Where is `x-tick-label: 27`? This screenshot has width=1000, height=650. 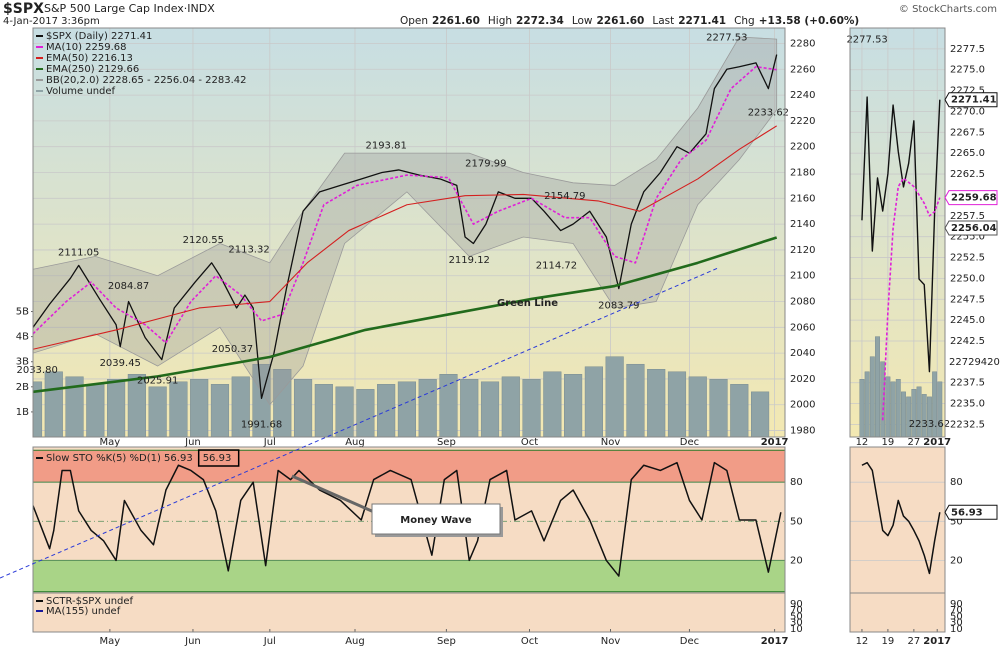
x-tick-label: 27 is located at coordinates (913, 641).